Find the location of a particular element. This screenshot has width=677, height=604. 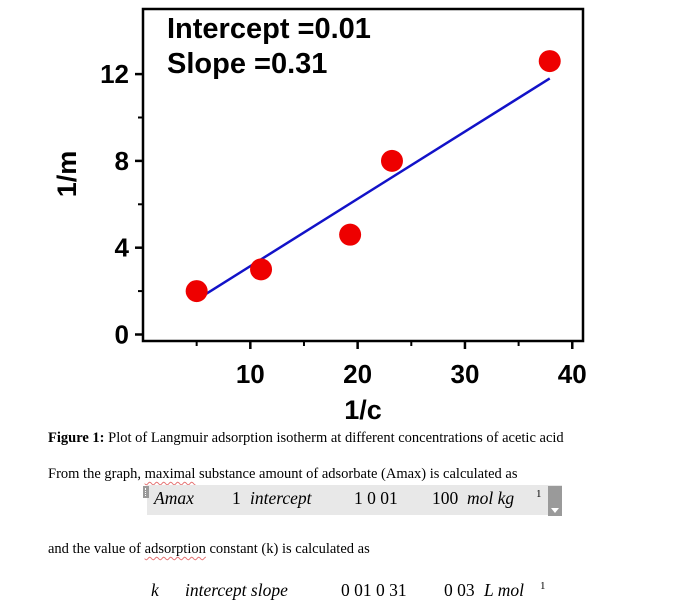

eq1-num: 1 0 01 is located at coordinates (376, 498).